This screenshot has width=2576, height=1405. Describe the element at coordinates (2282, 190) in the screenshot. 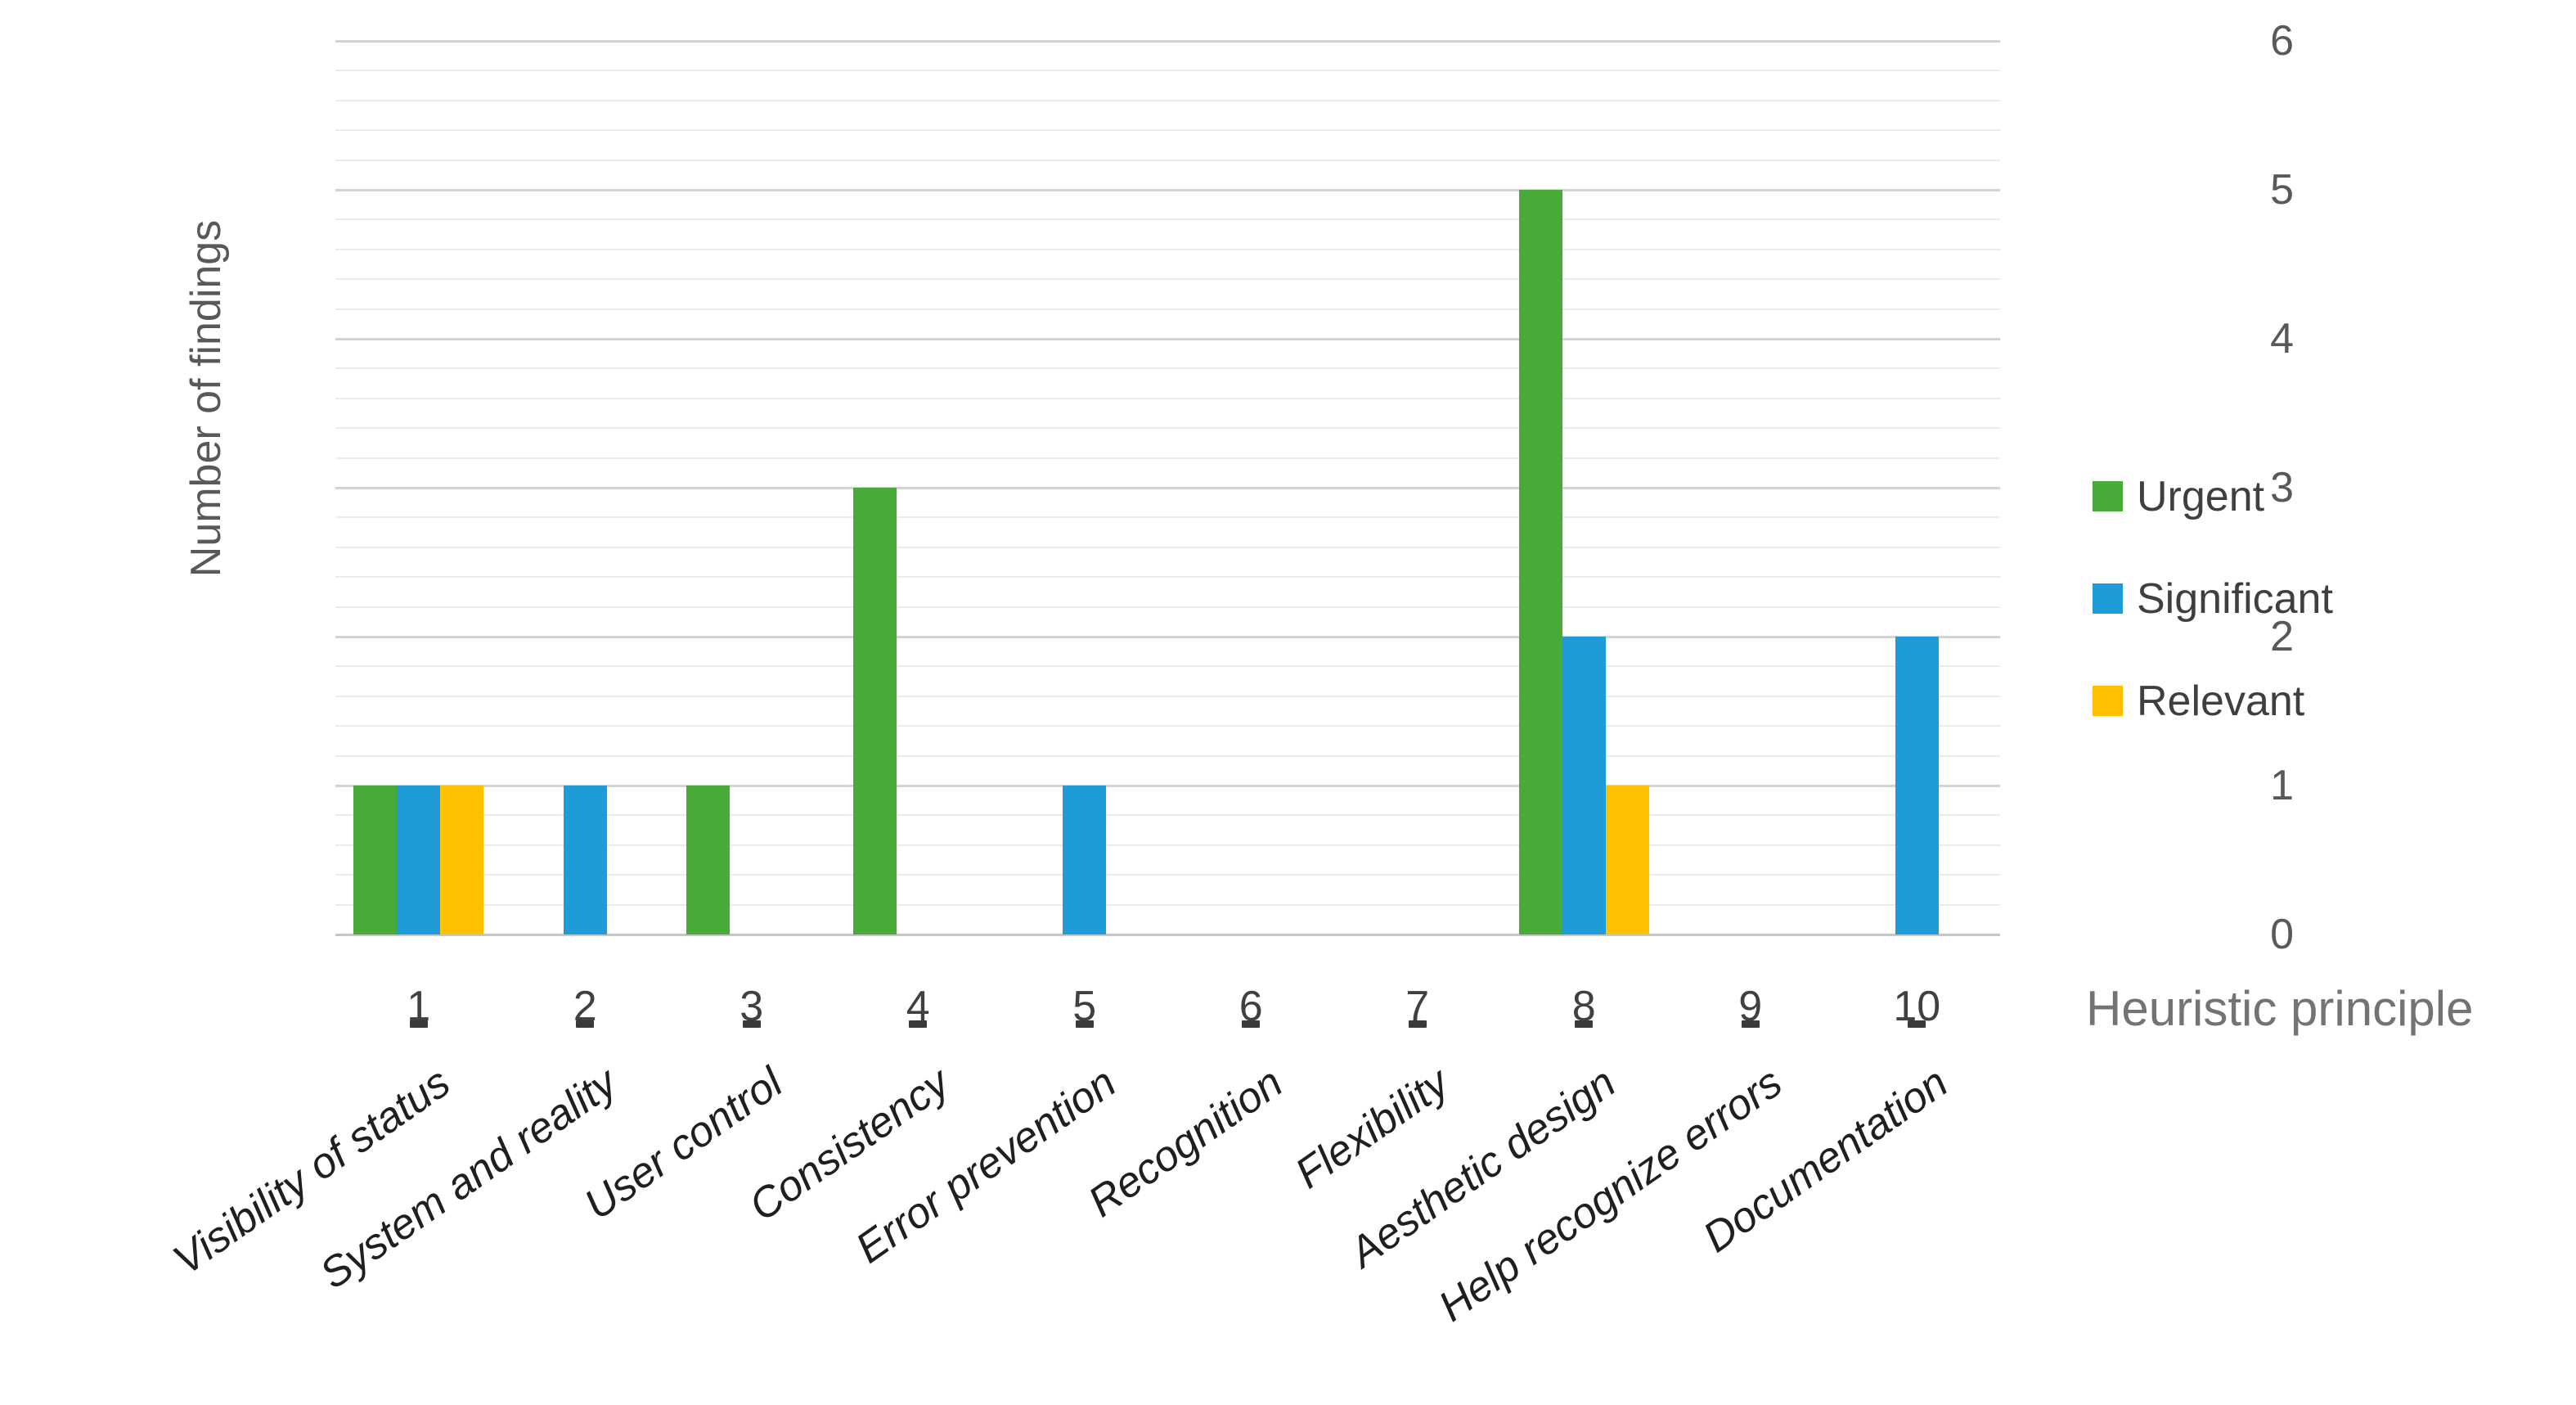

I see `y-axis-tick-label: 5` at that location.